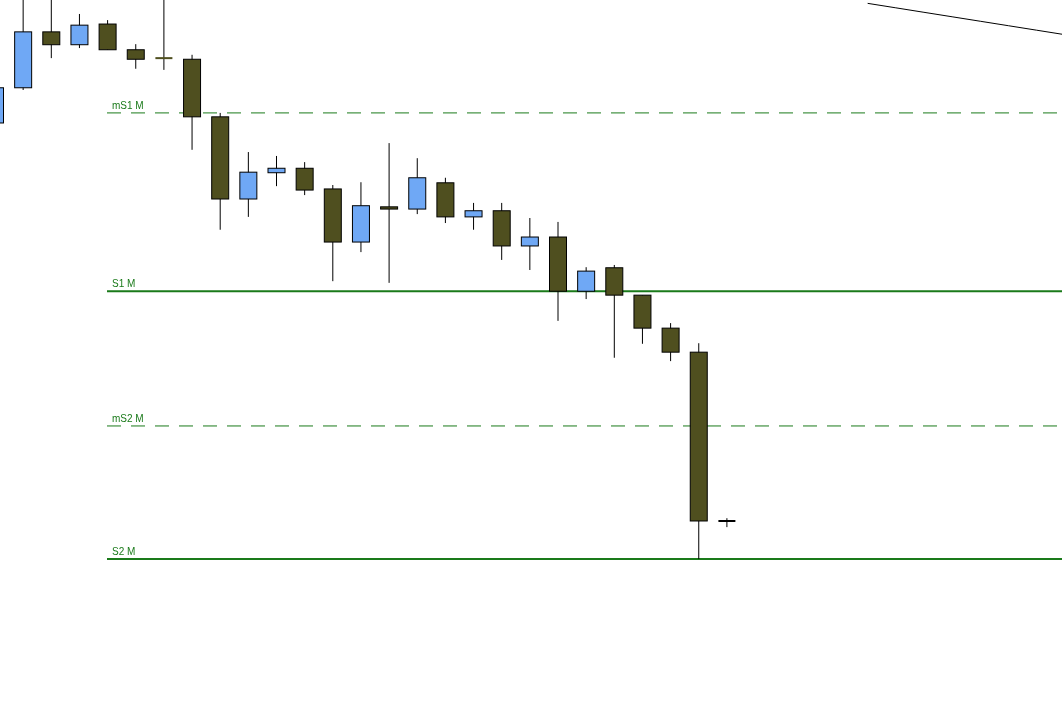  I want to click on ref-line-label: S1 M, so click(124, 284).